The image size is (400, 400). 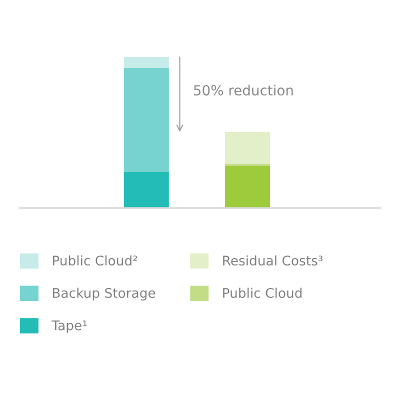 I want to click on legend-label: Public Cloud, so click(x=262, y=293).